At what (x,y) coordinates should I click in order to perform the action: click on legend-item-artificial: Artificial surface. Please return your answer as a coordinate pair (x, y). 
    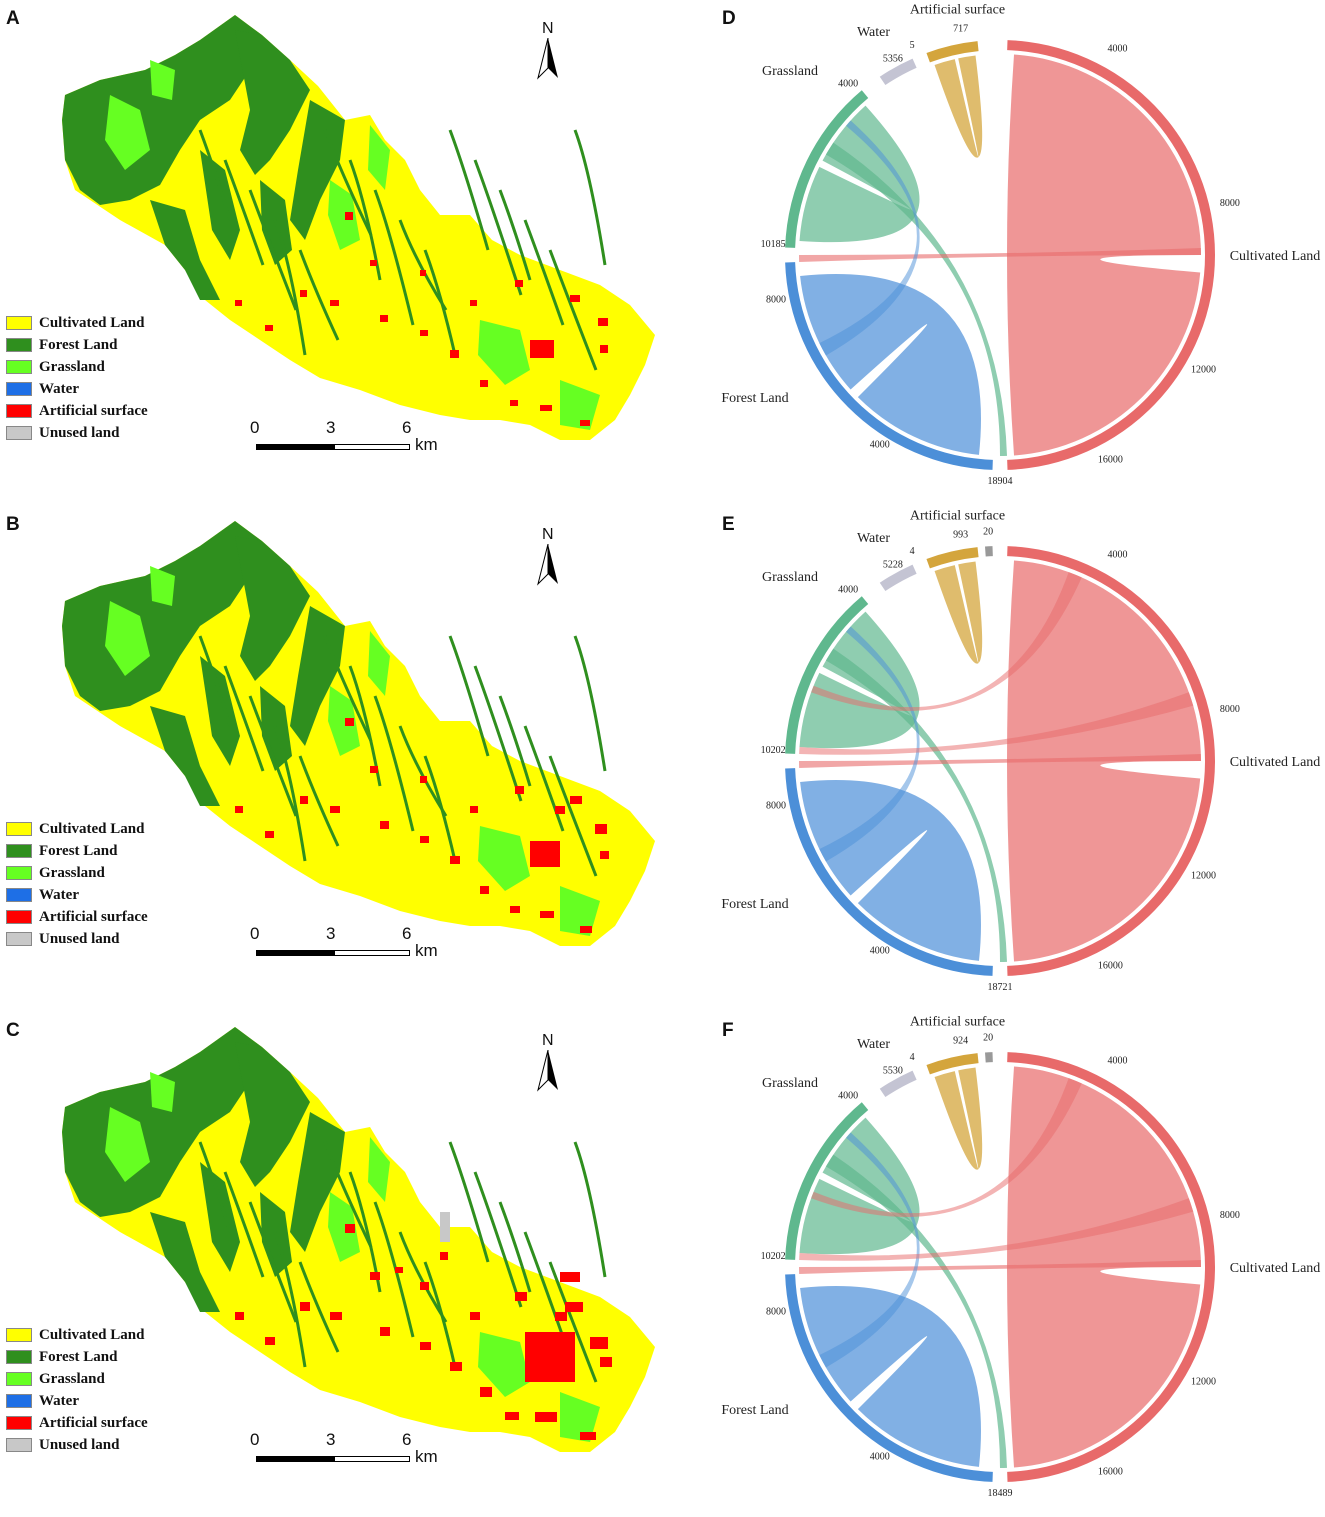
    Looking at the image, I should click on (106, 1423).